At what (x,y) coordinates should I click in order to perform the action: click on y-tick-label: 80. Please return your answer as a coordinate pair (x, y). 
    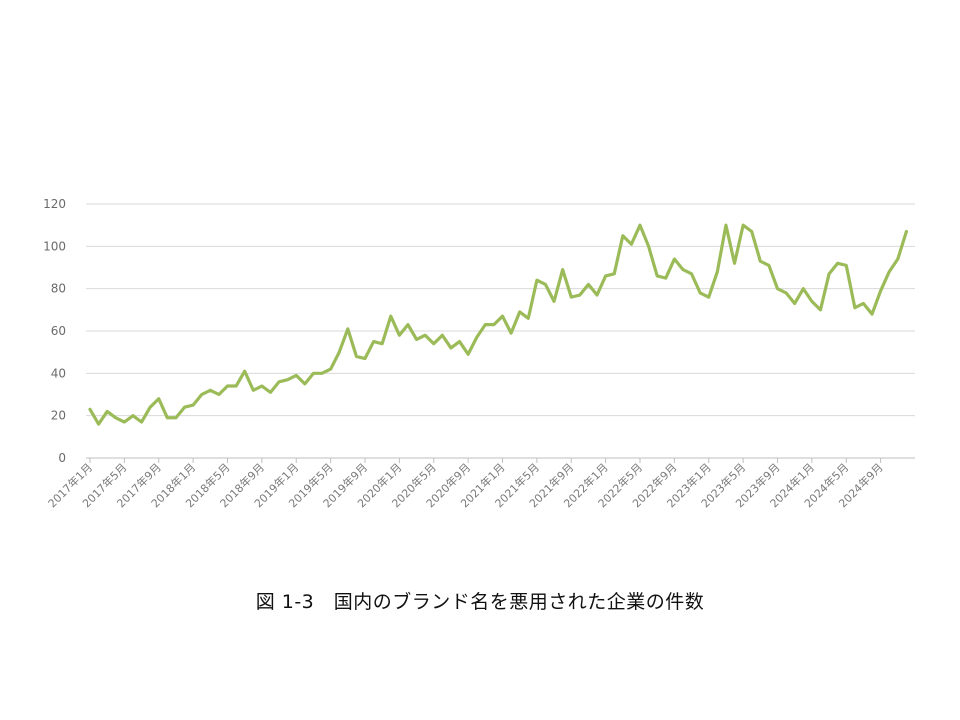
    Looking at the image, I should click on (58, 289).